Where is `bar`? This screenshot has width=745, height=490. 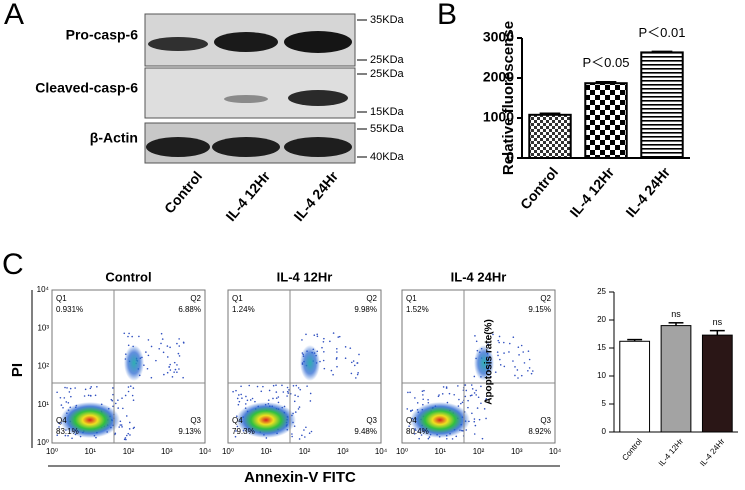
bar is located at coordinates (717, 383).